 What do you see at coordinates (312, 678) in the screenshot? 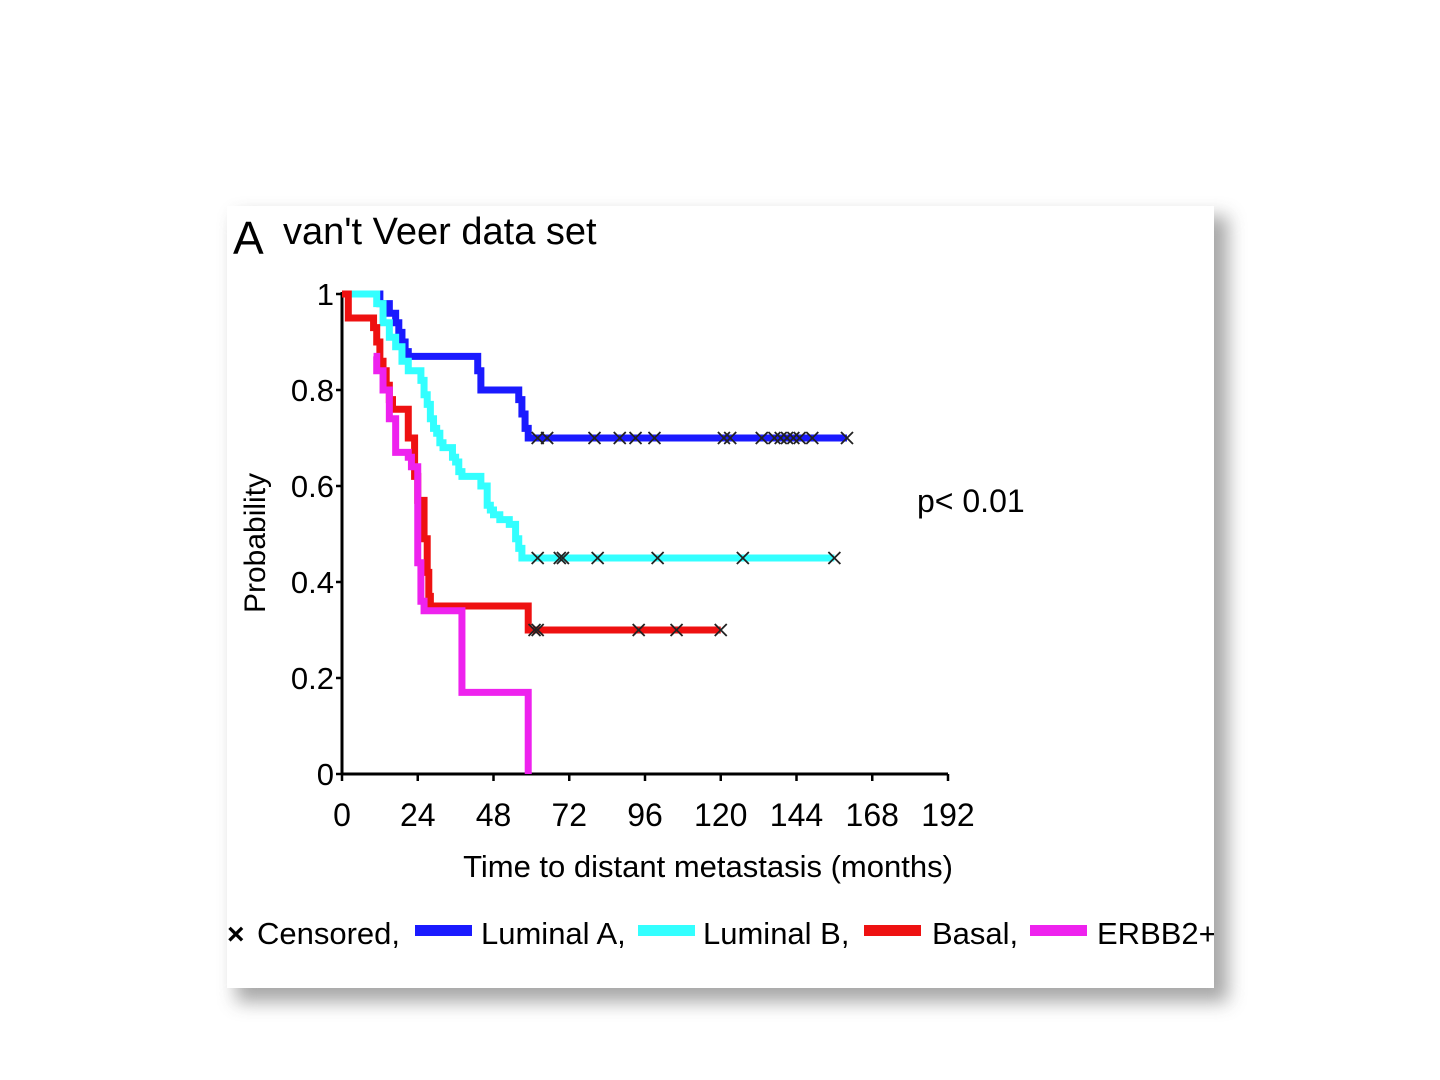
I see `y-tick-label: 0.2` at bounding box center [312, 678].